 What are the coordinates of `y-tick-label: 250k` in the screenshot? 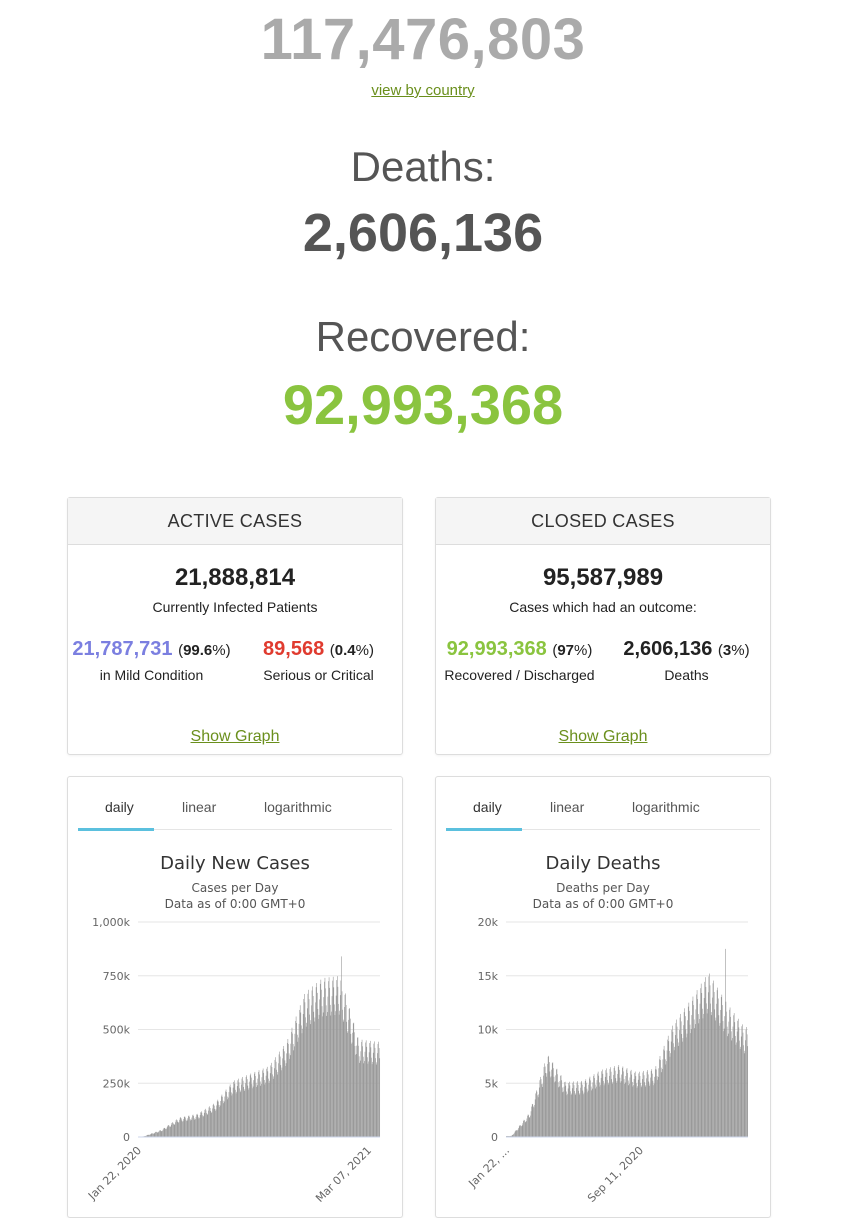 It's located at (117, 1083).